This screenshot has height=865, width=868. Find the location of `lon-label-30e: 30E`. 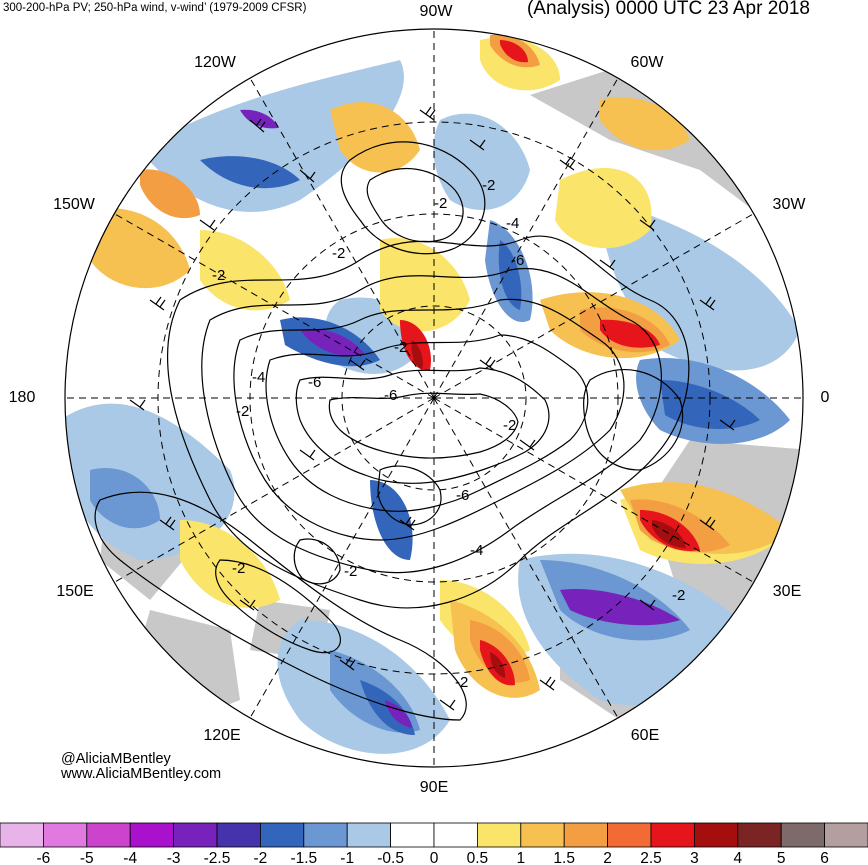

lon-label-30e: 30E is located at coordinates (787, 591).